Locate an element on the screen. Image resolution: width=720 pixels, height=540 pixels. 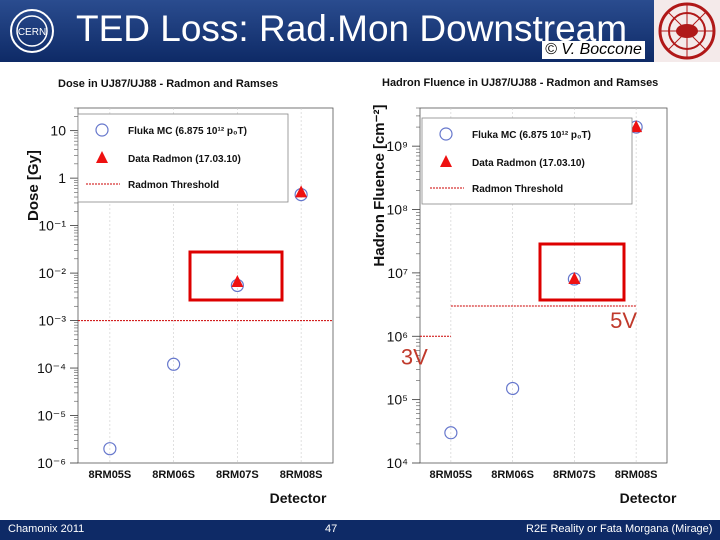
chart-title: Dose in UJ87/UJ88 - Radmon and Ramses is located at coordinates (168, 84).